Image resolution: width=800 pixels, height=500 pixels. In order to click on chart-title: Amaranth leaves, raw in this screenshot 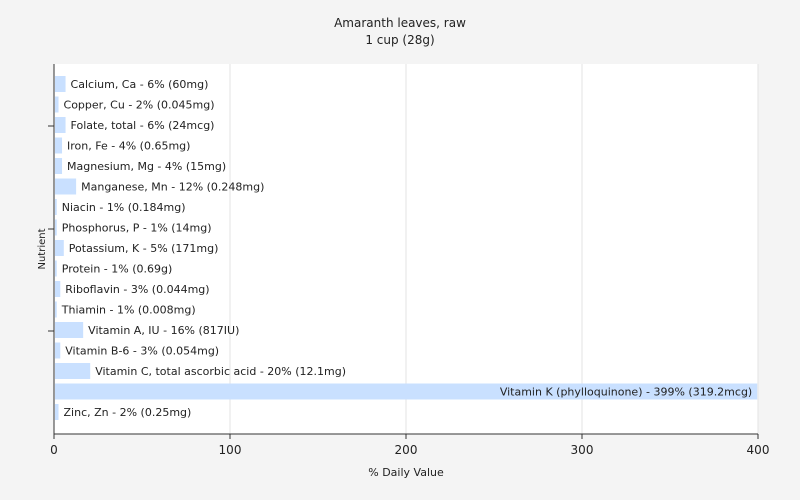, I will do `click(400, 23)`.